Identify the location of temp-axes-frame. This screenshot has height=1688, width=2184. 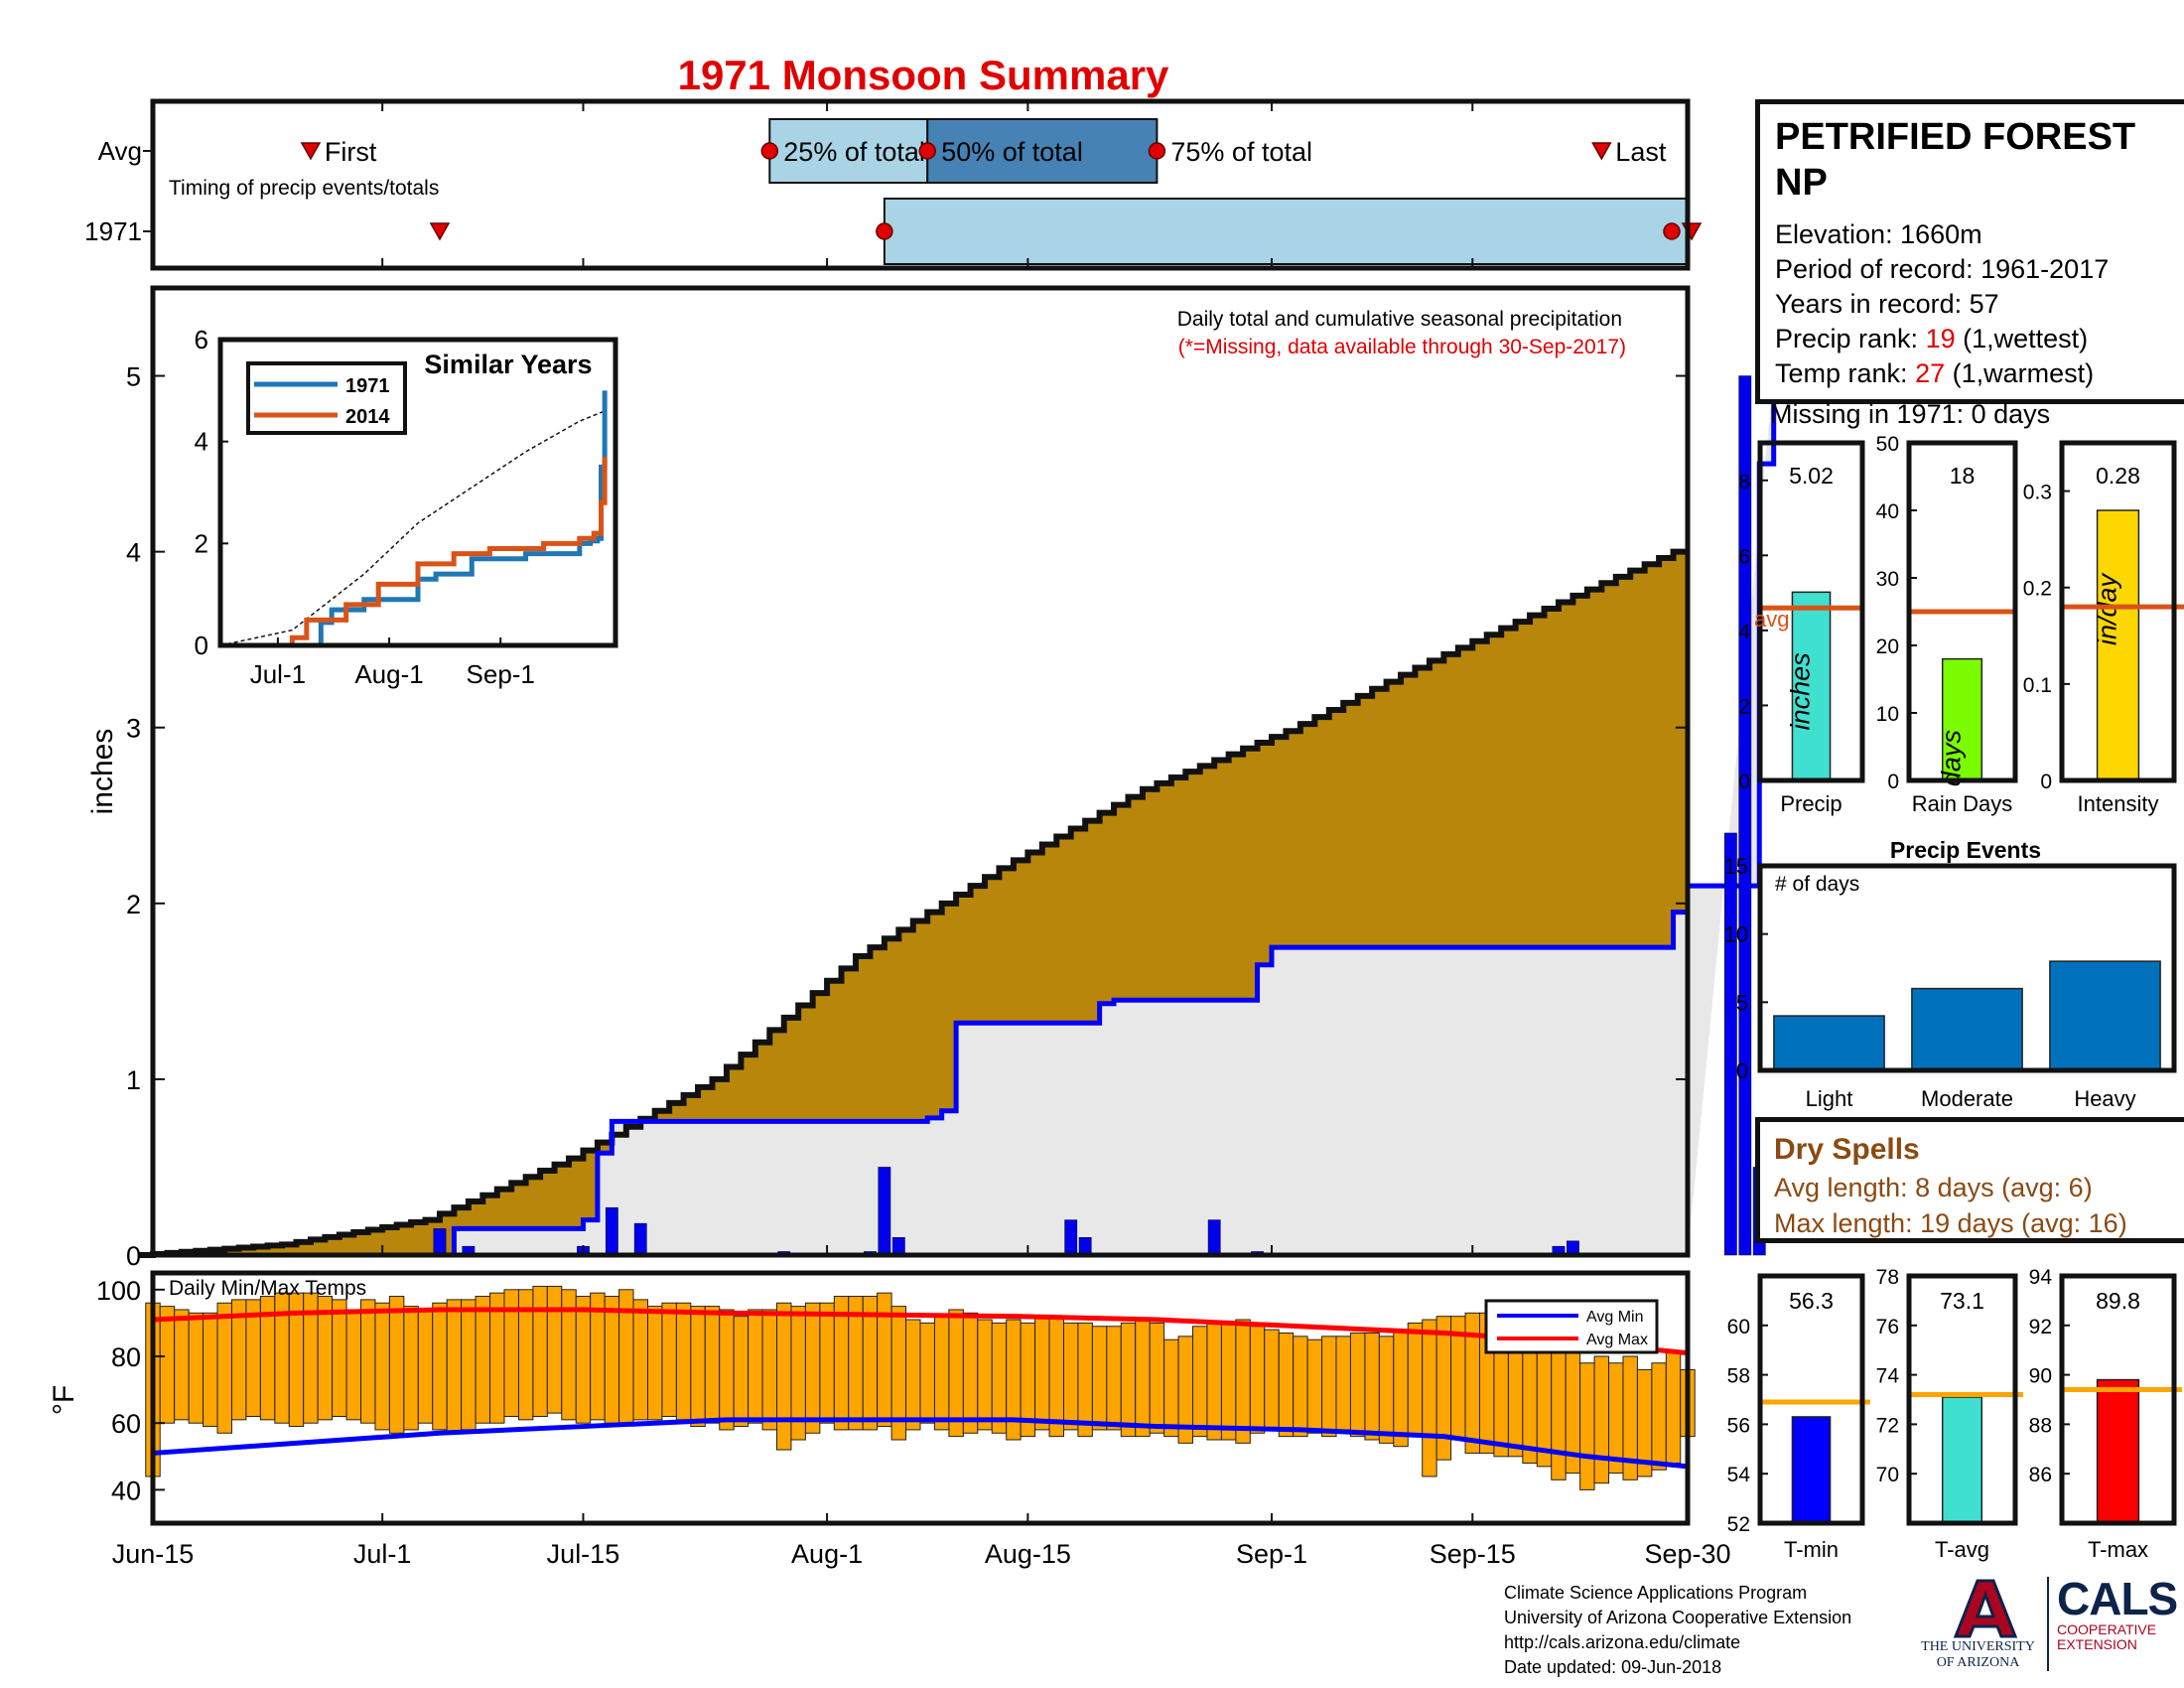
(920, 1398).